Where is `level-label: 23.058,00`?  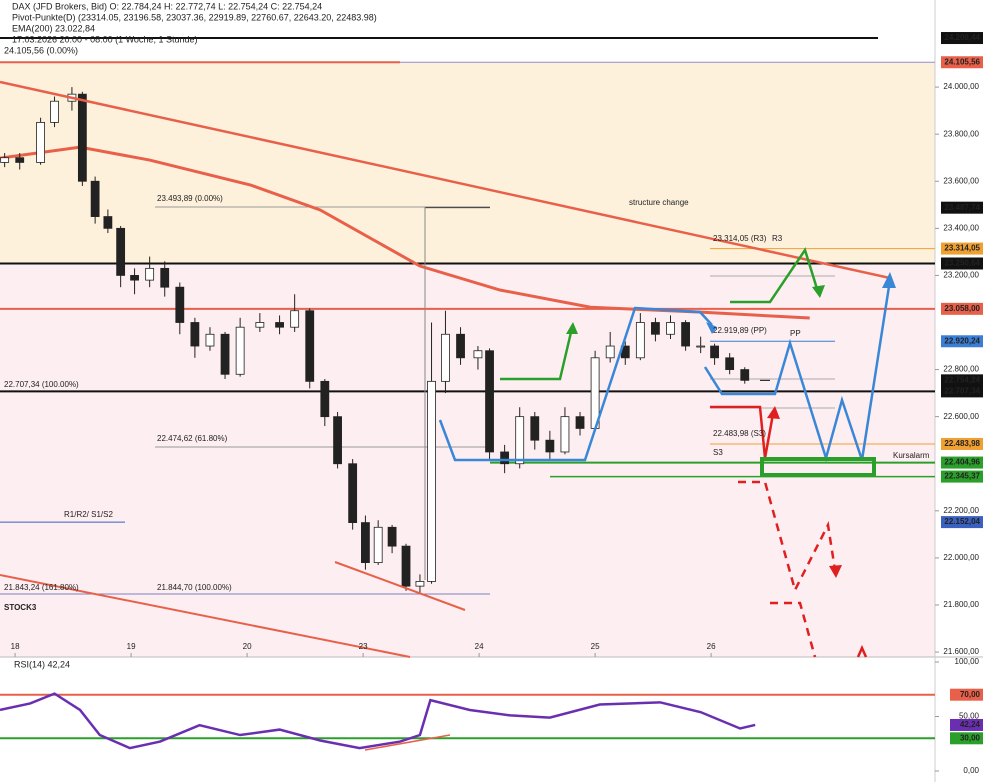
level-label: 23.058,00 is located at coordinates (962, 308).